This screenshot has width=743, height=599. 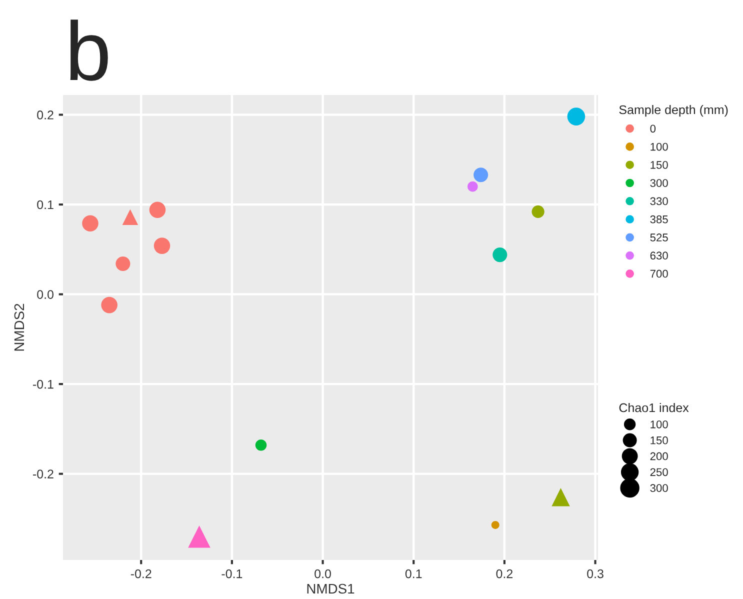 I want to click on x-tick-label: 0.0, so click(x=322, y=573).